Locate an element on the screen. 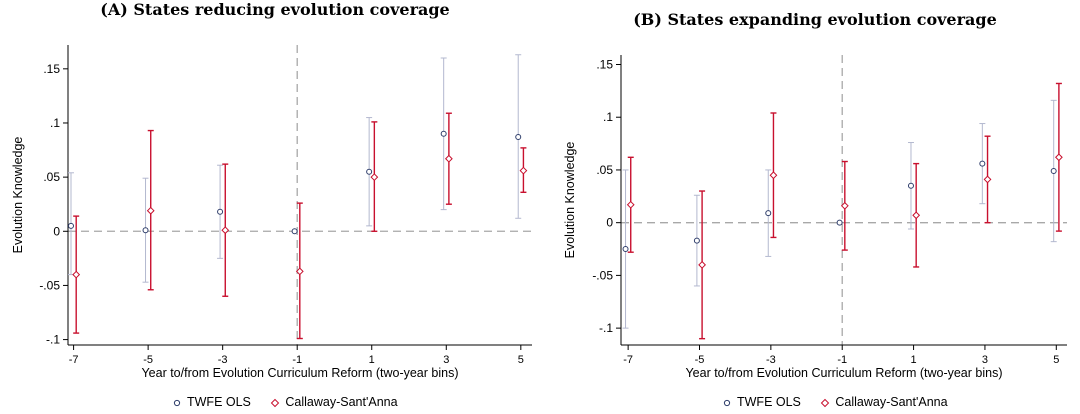  panel-title: (A) States reducing evolution coverage is located at coordinates (275, 9).